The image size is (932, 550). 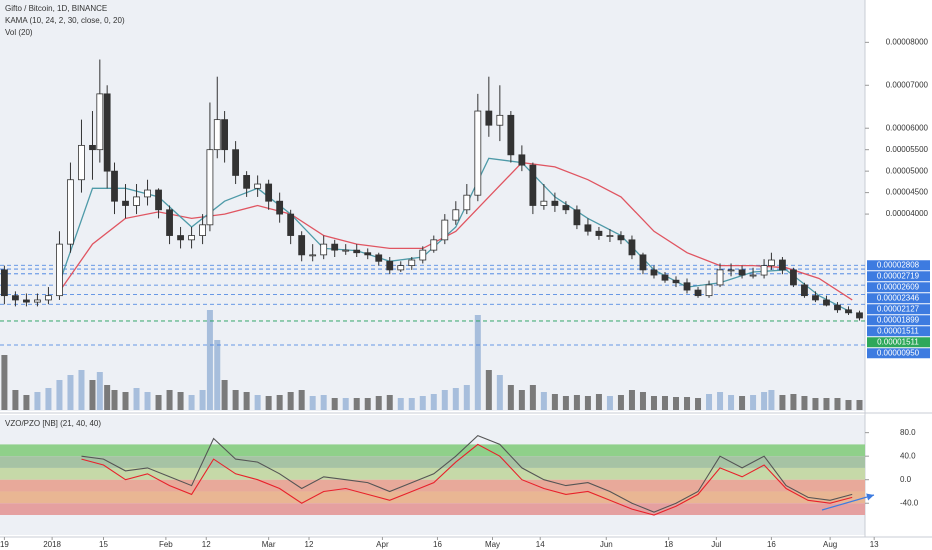 I want to click on x-tick-label: Aug, so click(x=830, y=544).